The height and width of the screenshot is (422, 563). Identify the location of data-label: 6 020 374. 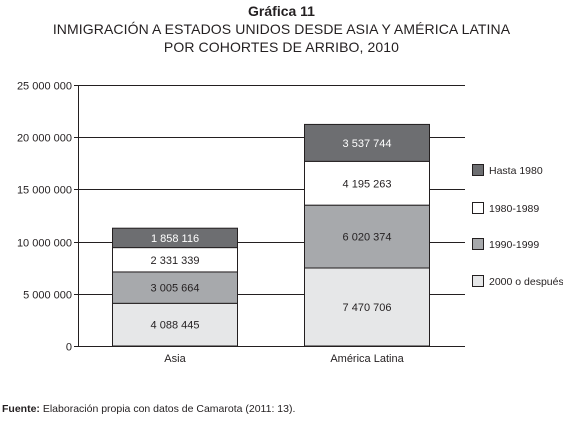
(367, 238).